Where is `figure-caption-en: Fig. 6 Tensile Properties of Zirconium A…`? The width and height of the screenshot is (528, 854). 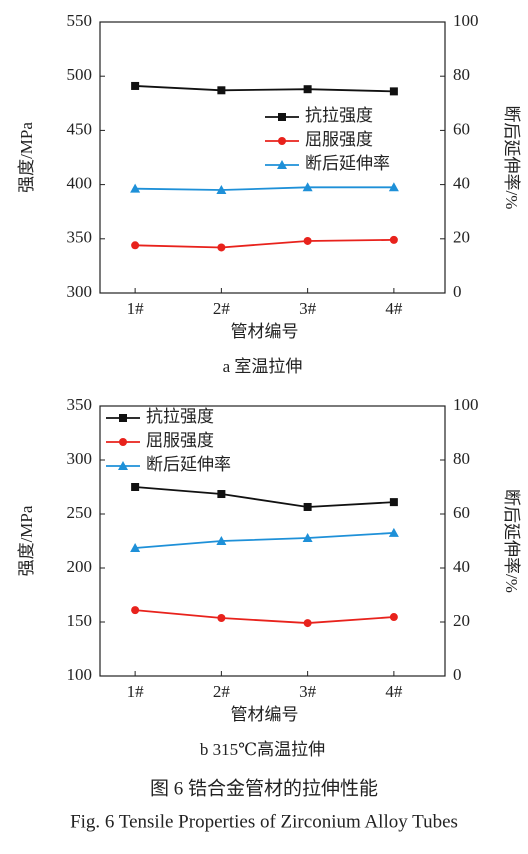 figure-caption-en: Fig. 6 Tensile Properties of Zirconium A… is located at coordinates (264, 821).